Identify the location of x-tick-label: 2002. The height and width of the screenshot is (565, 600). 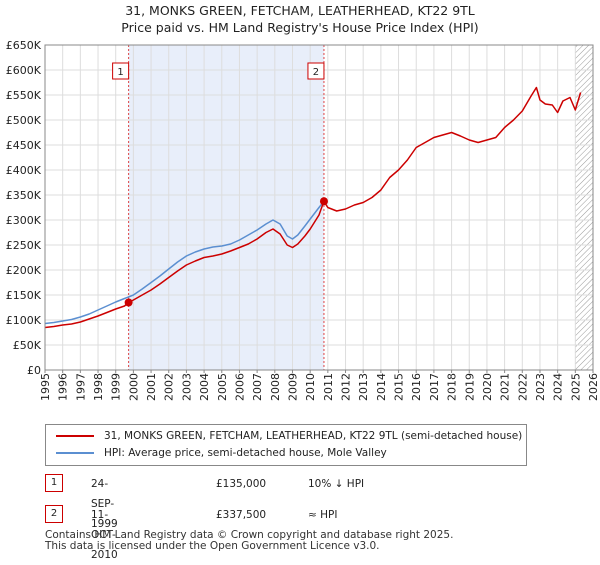
(169, 387).